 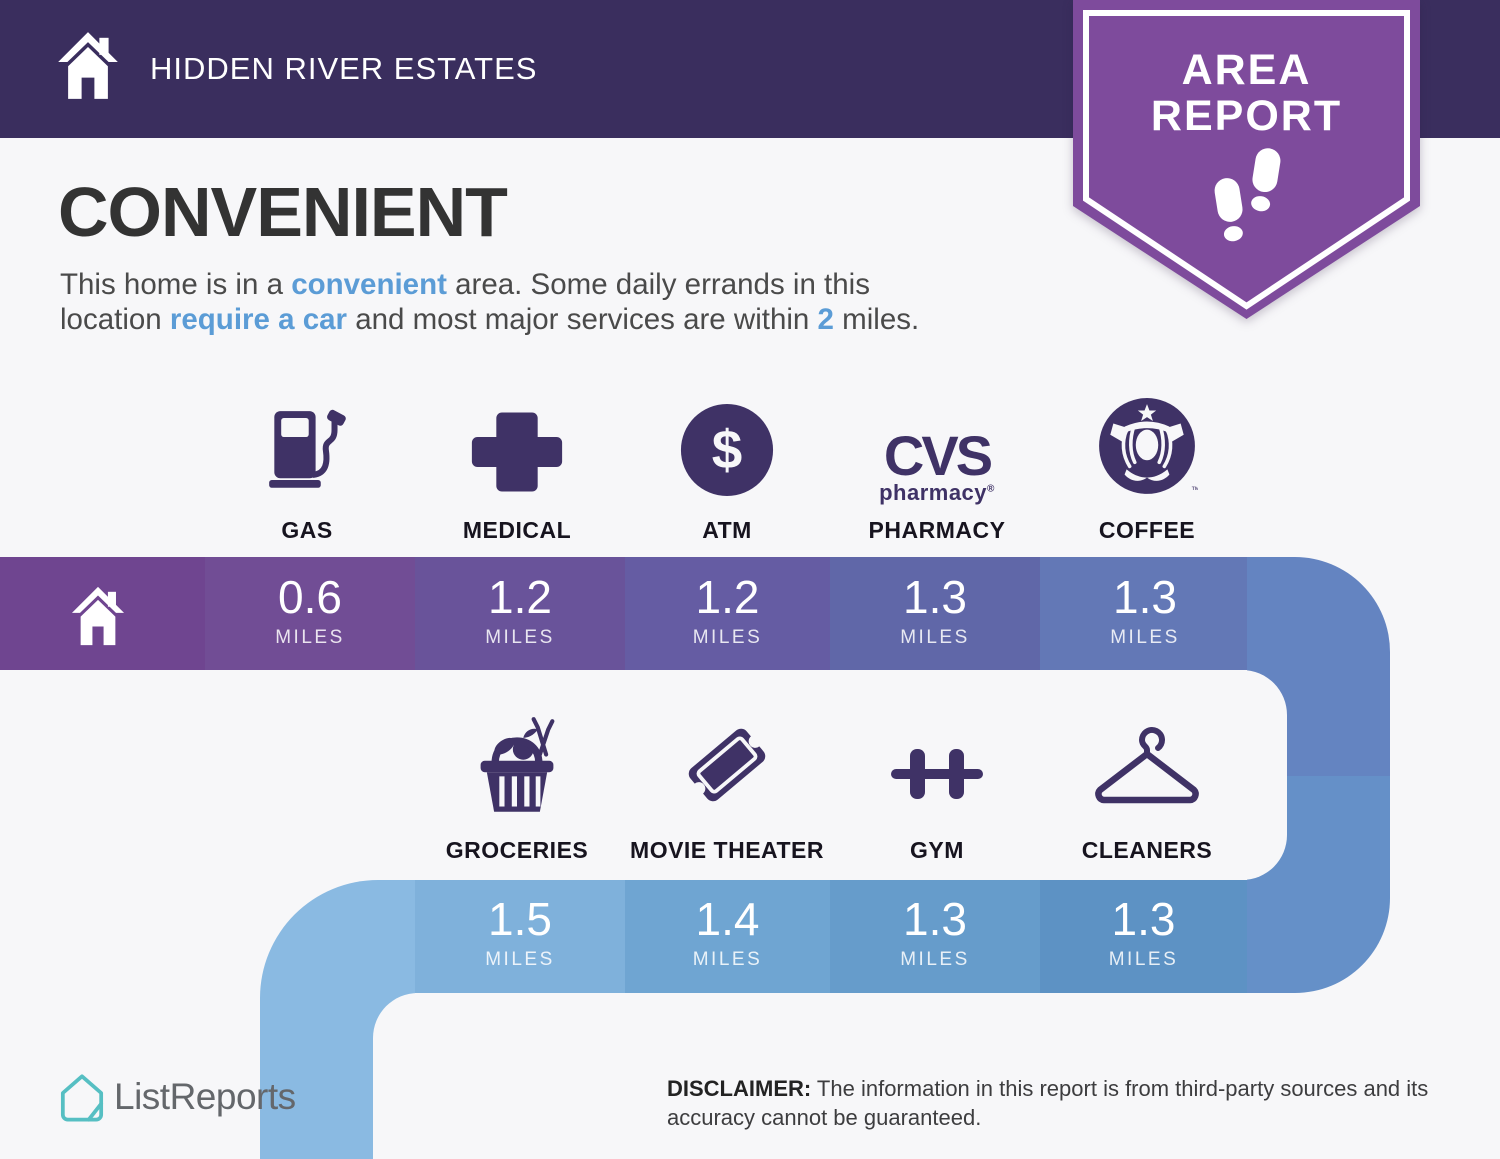 I want to click on service-label: PHARMACY, so click(x=937, y=530).